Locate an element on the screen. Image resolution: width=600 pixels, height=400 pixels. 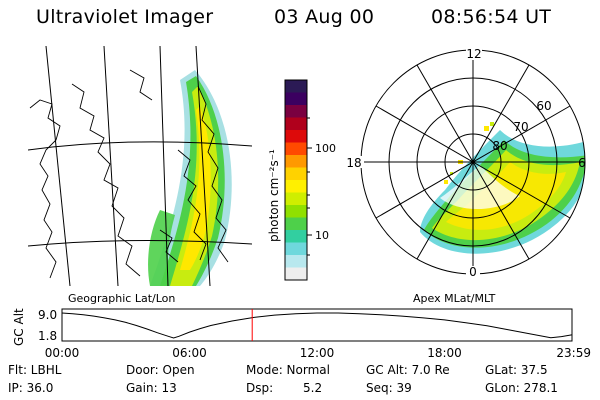
orbit-chart-frame is located at coordinates (317, 325).